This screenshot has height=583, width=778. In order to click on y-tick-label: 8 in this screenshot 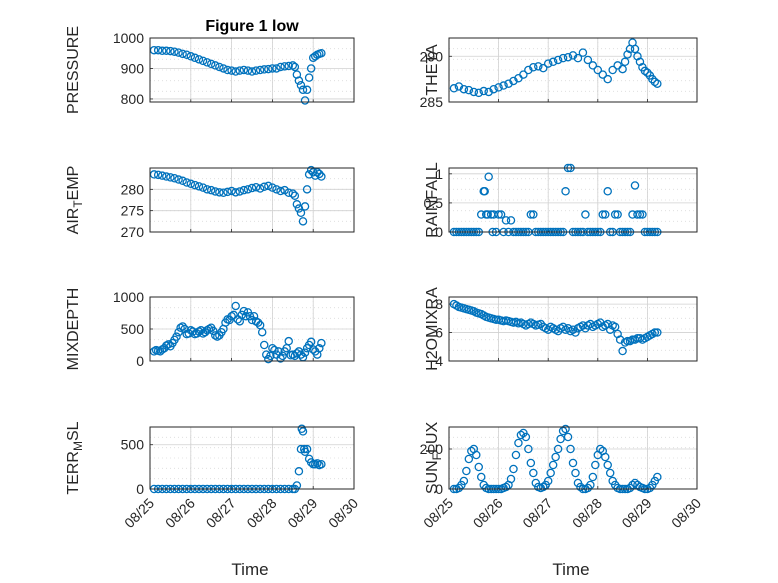, I will do `click(439, 304)`.